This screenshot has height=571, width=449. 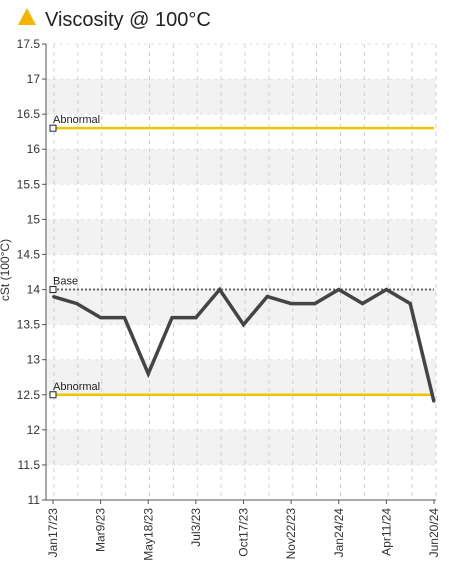 What do you see at coordinates (34, 219) in the screenshot?
I see `y-tick-label: 15` at bounding box center [34, 219].